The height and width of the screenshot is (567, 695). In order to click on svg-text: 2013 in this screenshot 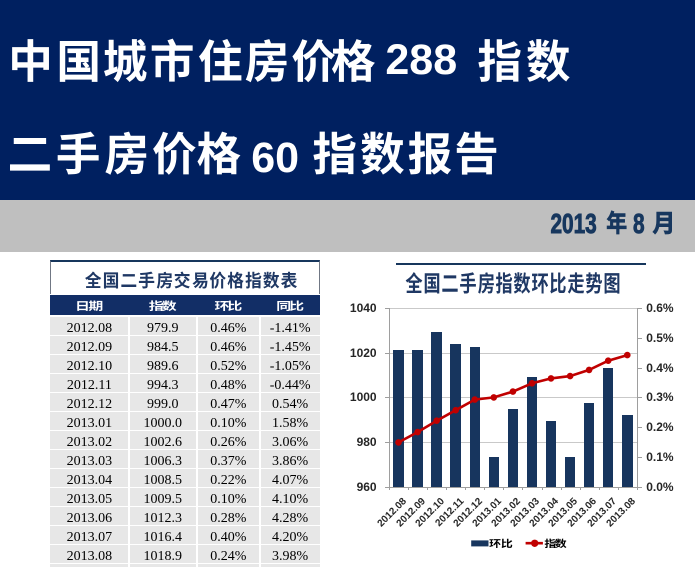, I will do `click(573, 224)`.